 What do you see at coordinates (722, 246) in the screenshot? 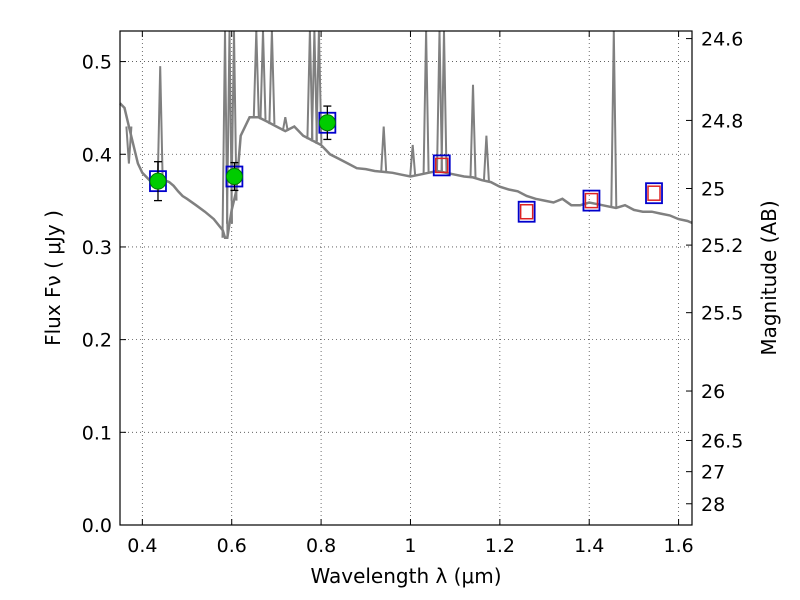
I see `right-y-tick-label: 25.2` at bounding box center [722, 246].